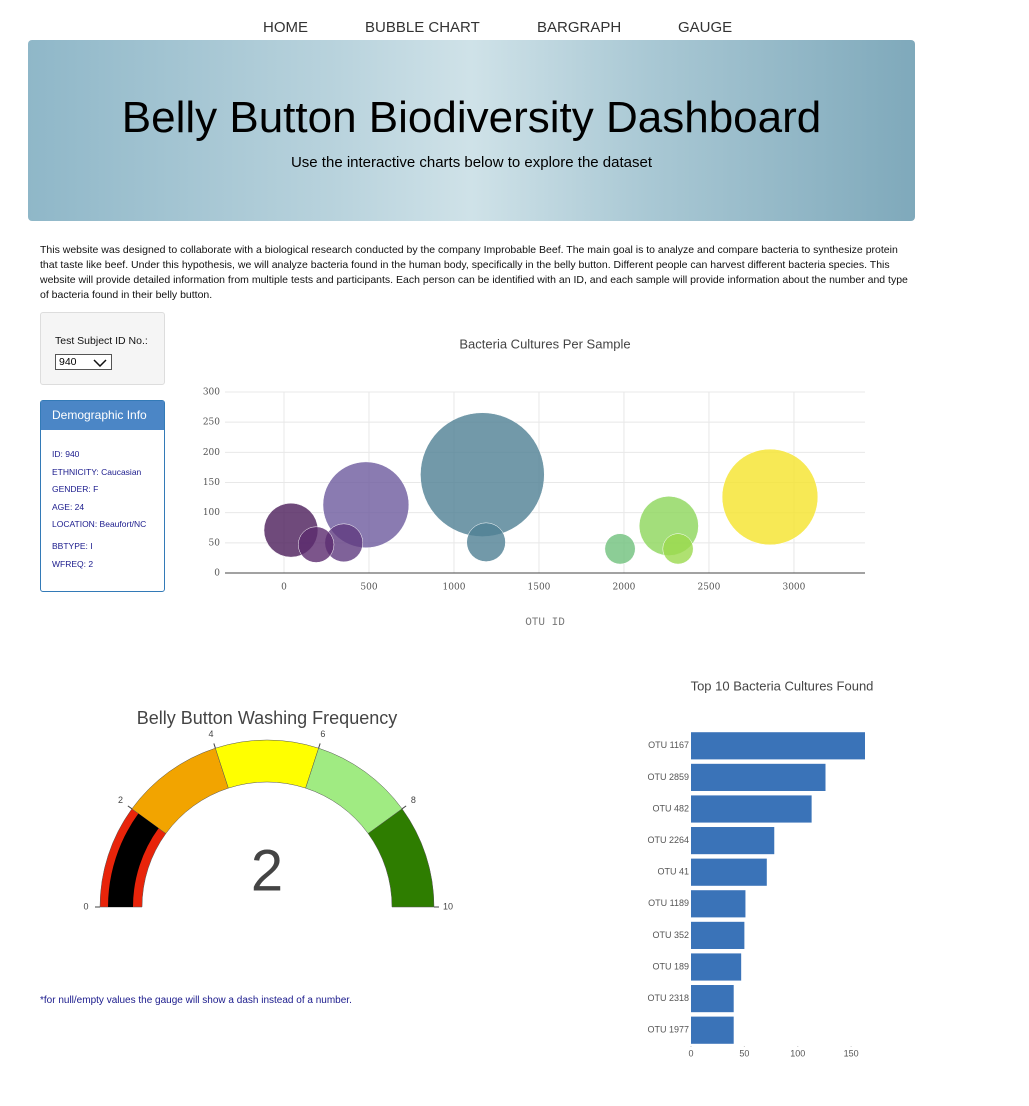  Describe the element at coordinates (102, 348) in the screenshot. I see `selector-panel: Test Subject ID No.: 940` at that location.